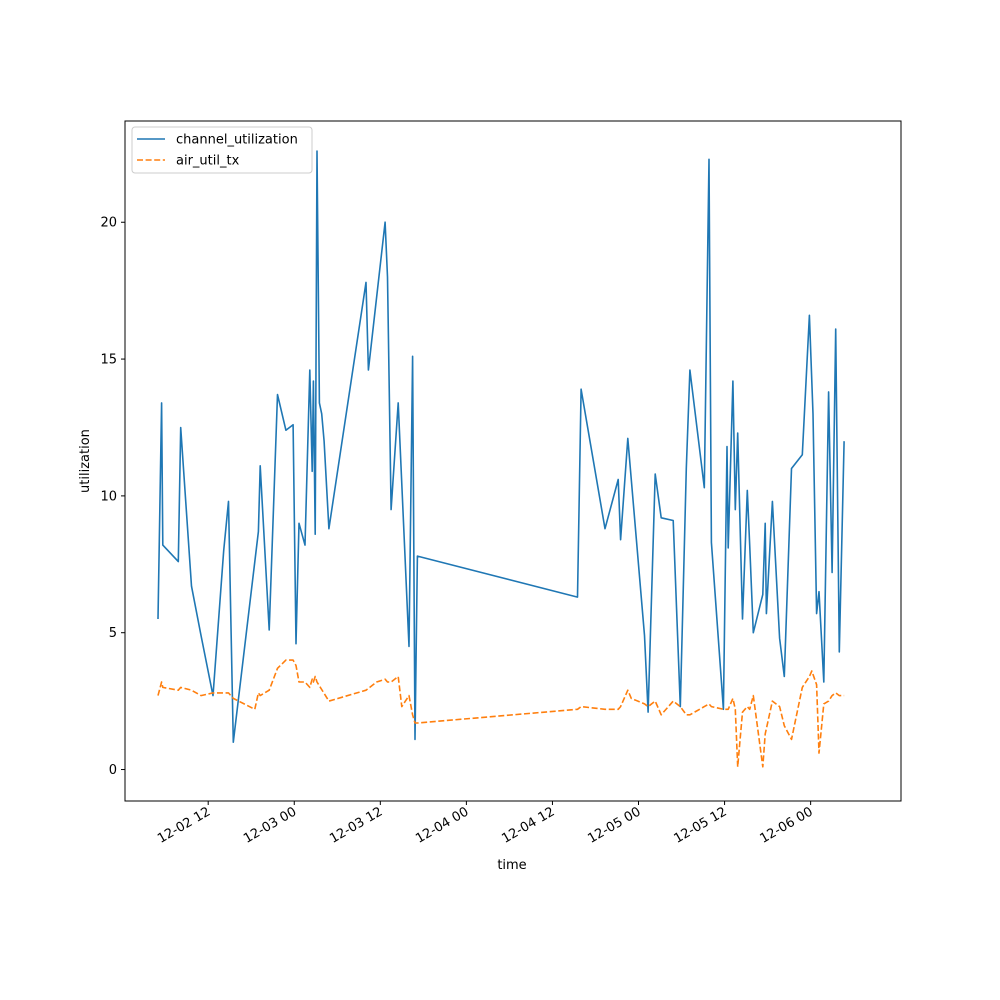  Describe the element at coordinates (222, 150) in the screenshot. I see `legend-box` at that location.